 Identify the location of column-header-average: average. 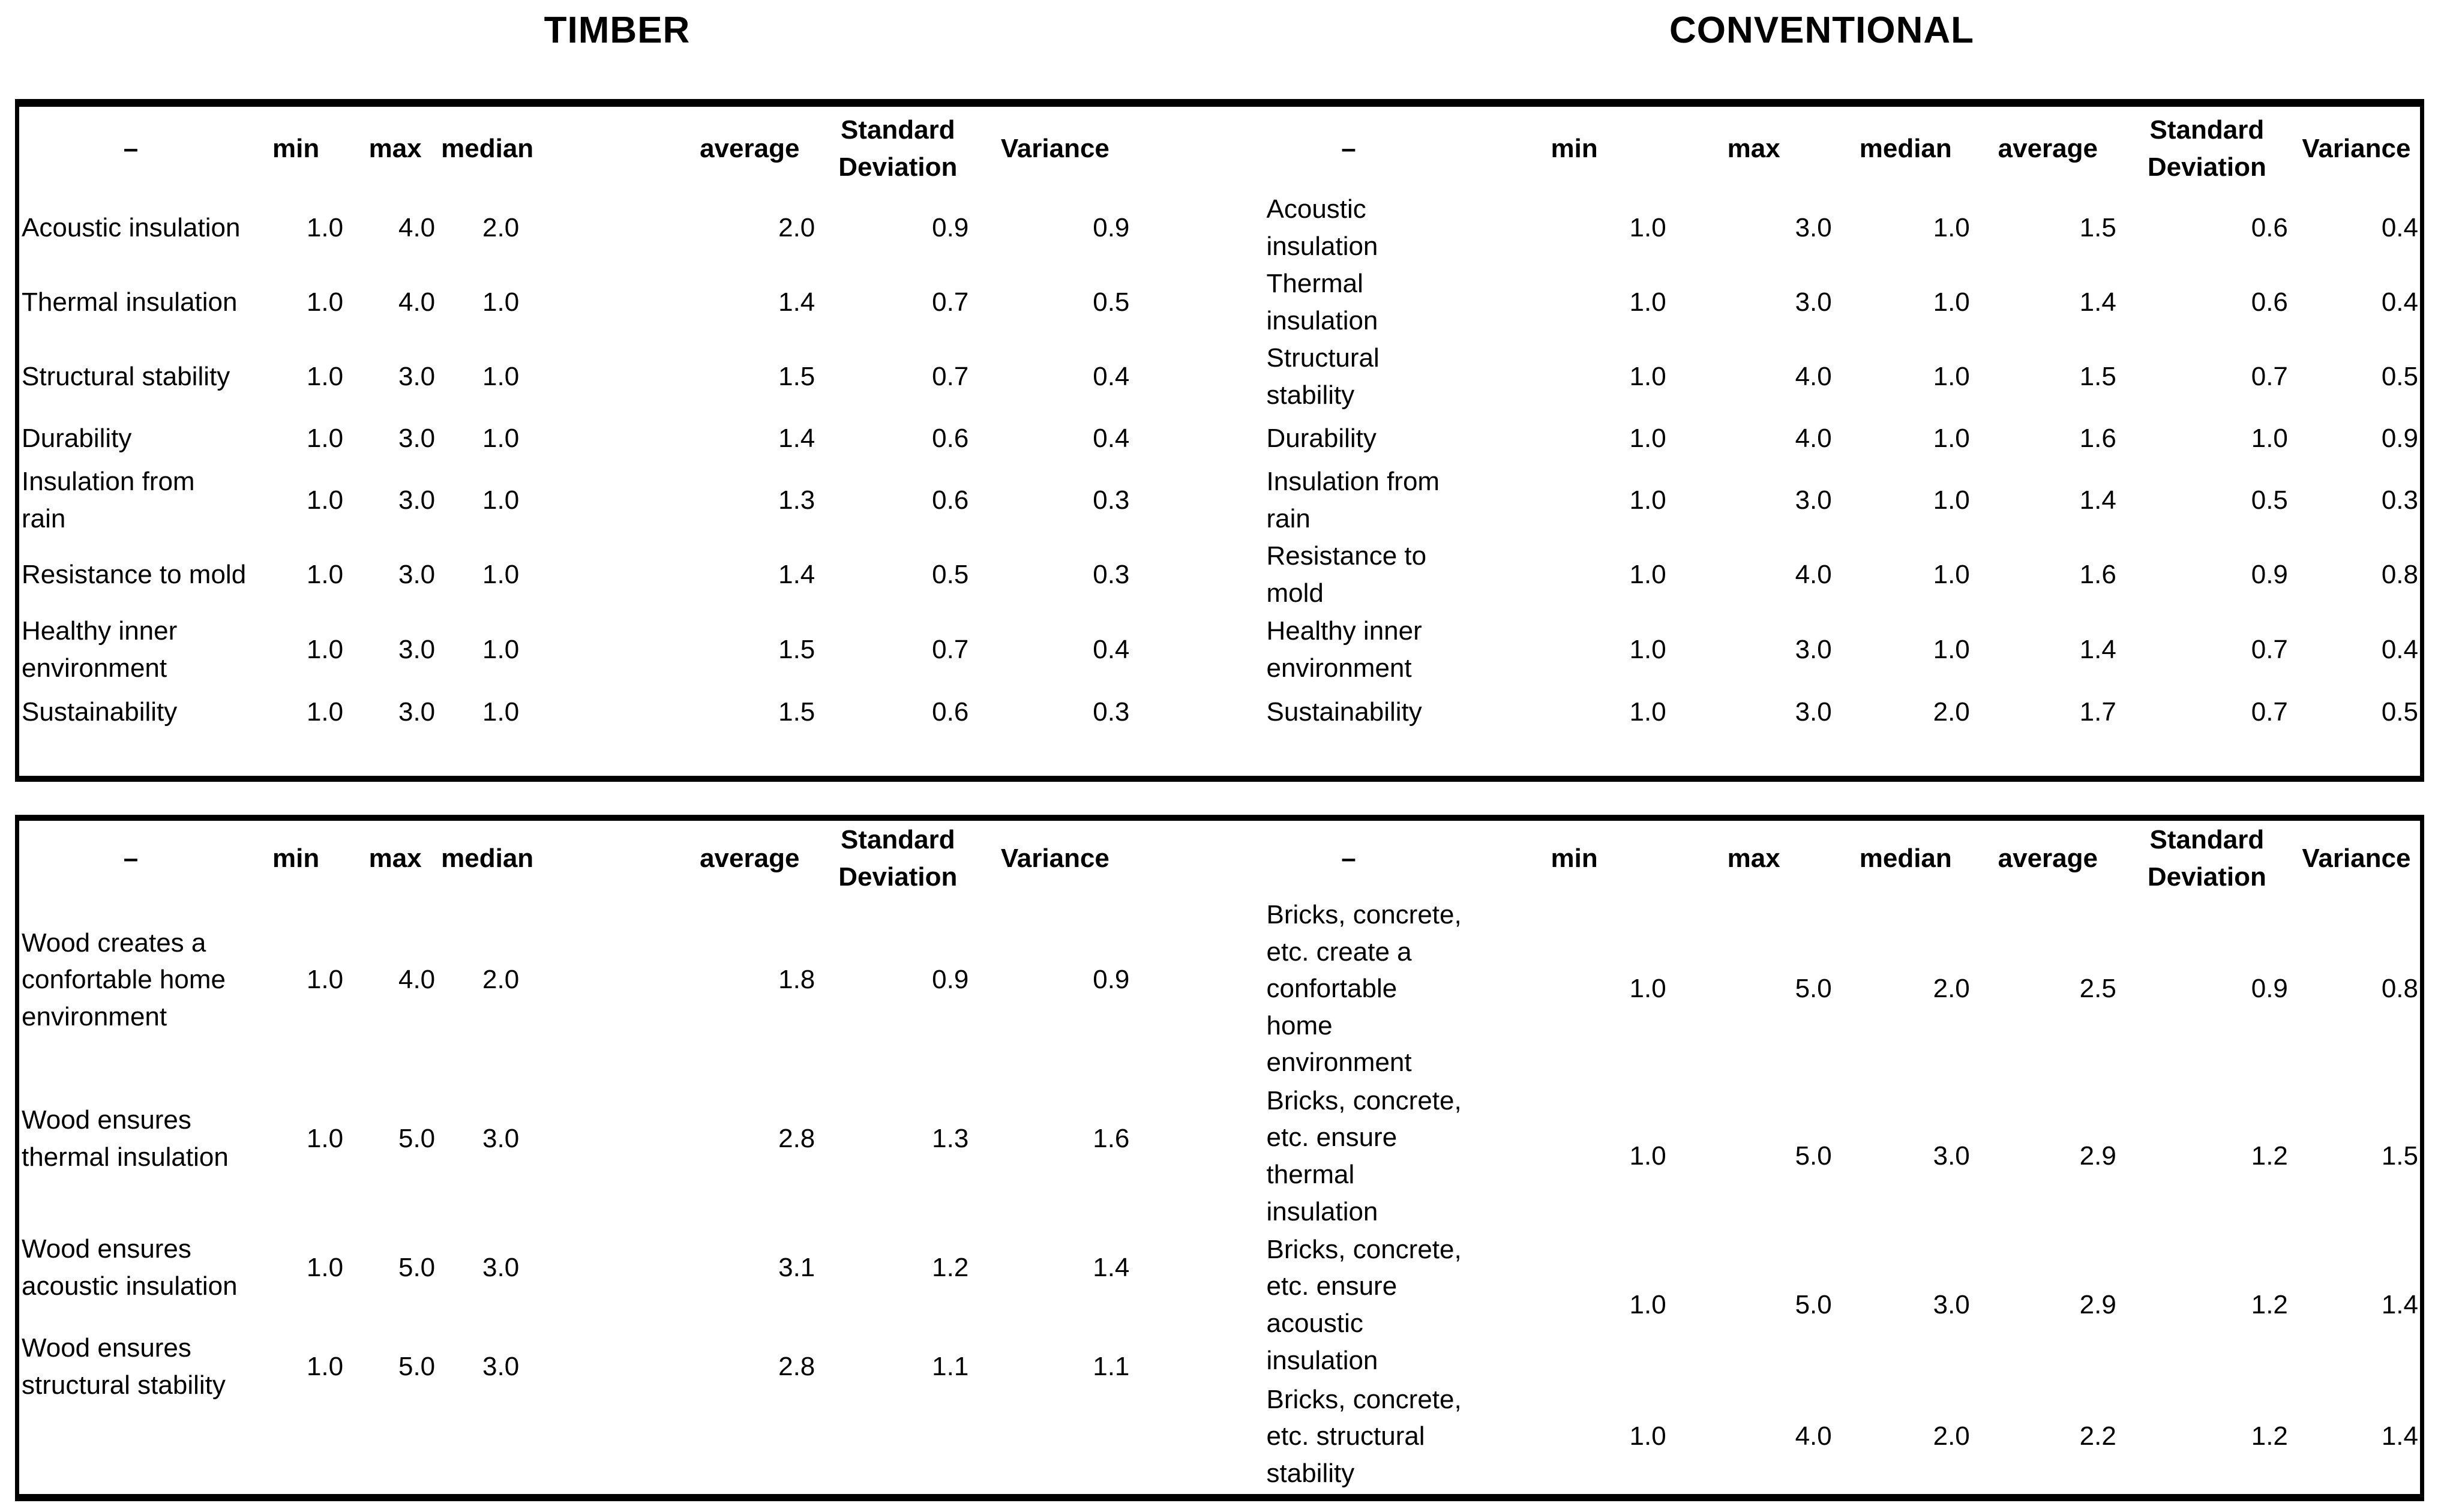
(750, 858).